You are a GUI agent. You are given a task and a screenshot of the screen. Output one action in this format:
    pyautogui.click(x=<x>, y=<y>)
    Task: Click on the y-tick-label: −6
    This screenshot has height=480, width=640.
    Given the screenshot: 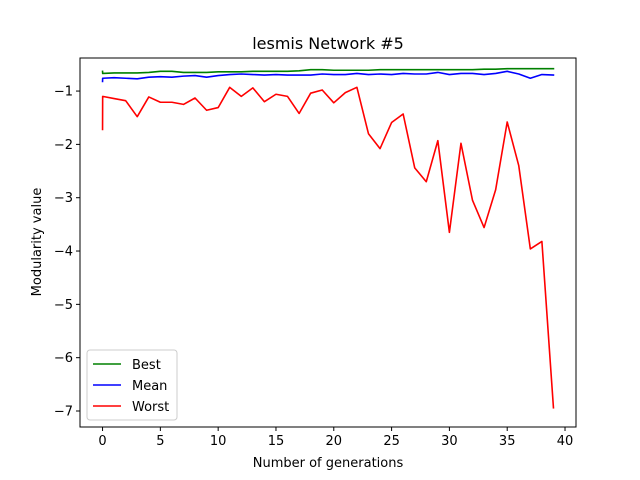 What is the action you would take?
    pyautogui.click(x=63, y=358)
    